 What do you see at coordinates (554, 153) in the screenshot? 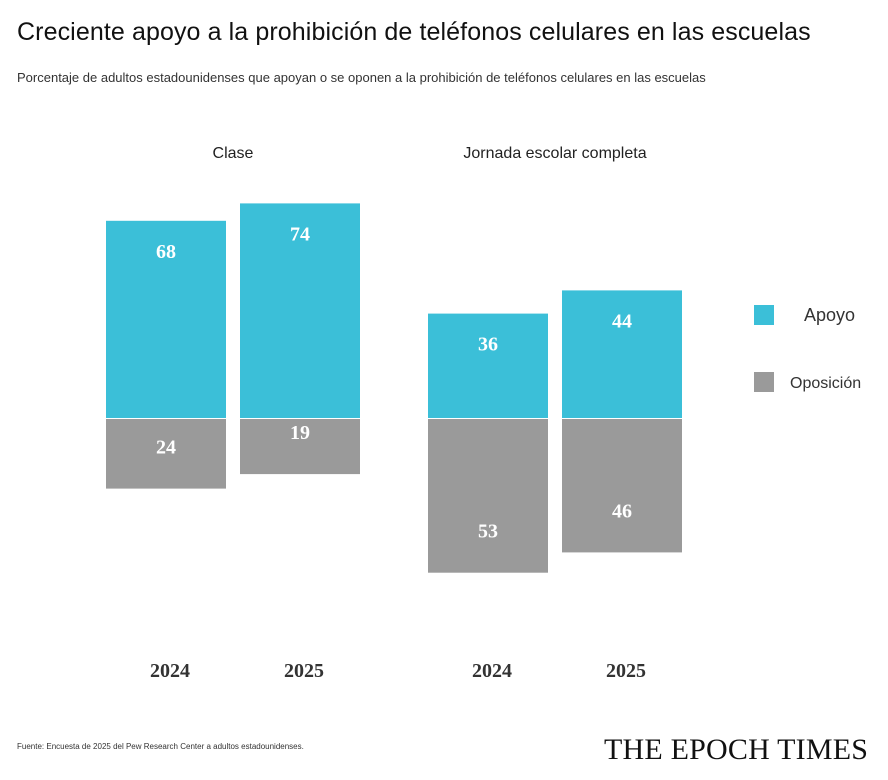
I see `group-label: Jornada escolar completa` at bounding box center [554, 153].